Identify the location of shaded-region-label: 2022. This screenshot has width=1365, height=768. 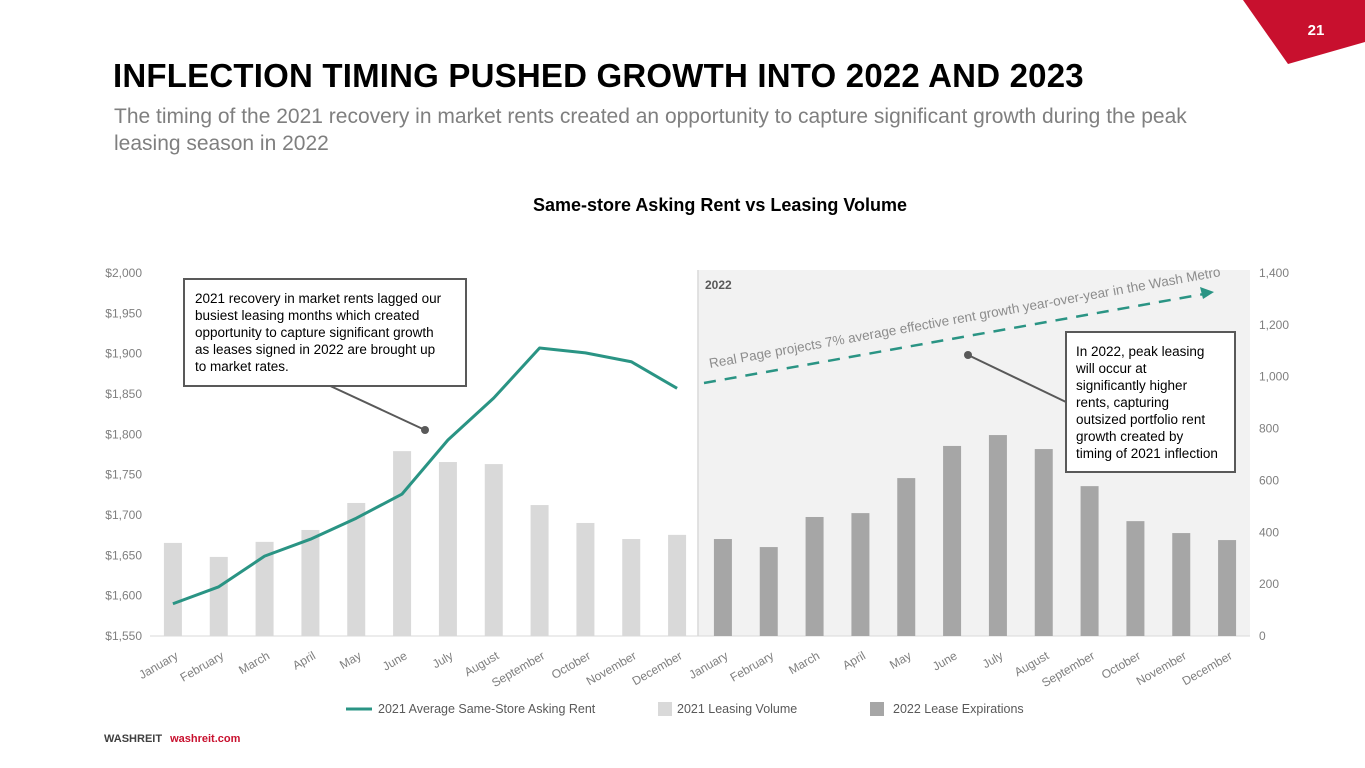
(718, 285).